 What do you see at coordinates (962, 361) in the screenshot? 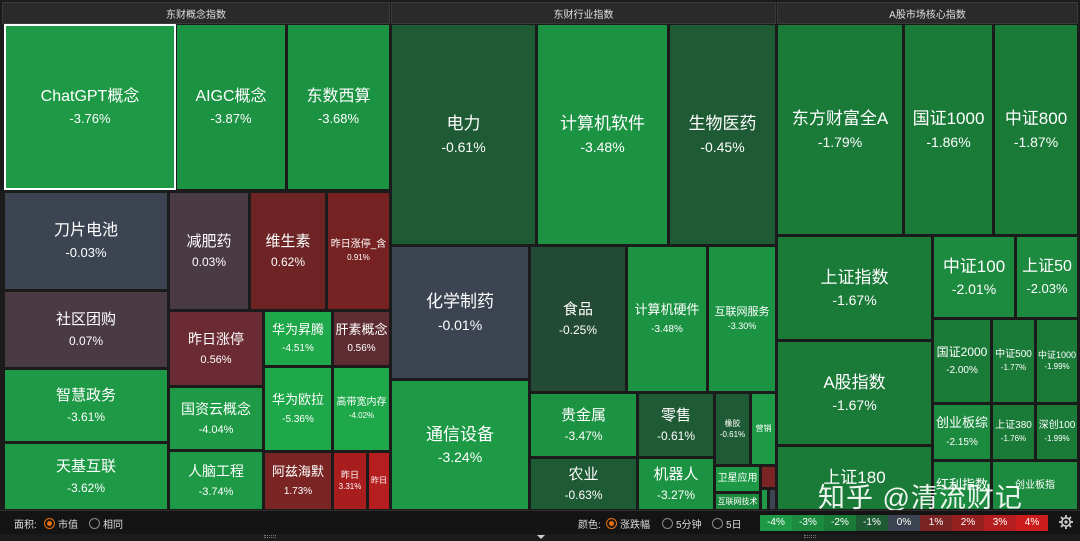
I see `treemap-tile: 国证2000 -2.00%` at bounding box center [962, 361].